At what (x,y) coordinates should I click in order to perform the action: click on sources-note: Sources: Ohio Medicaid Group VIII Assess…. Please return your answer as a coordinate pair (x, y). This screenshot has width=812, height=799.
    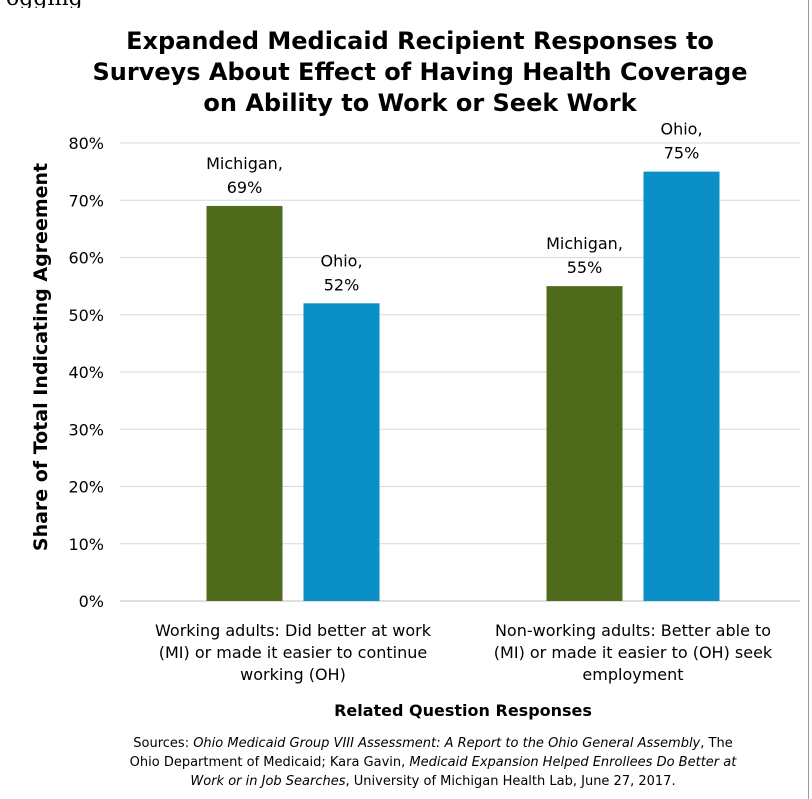
    Looking at the image, I should click on (433, 762).